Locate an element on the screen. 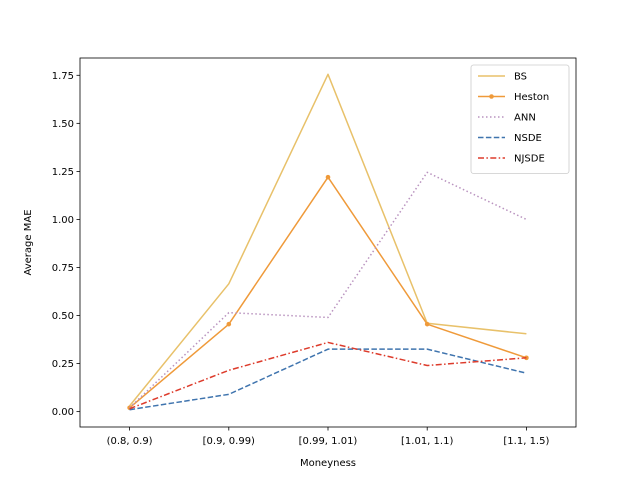  x-tick-label: [0.9, 0.99) is located at coordinates (229, 441).